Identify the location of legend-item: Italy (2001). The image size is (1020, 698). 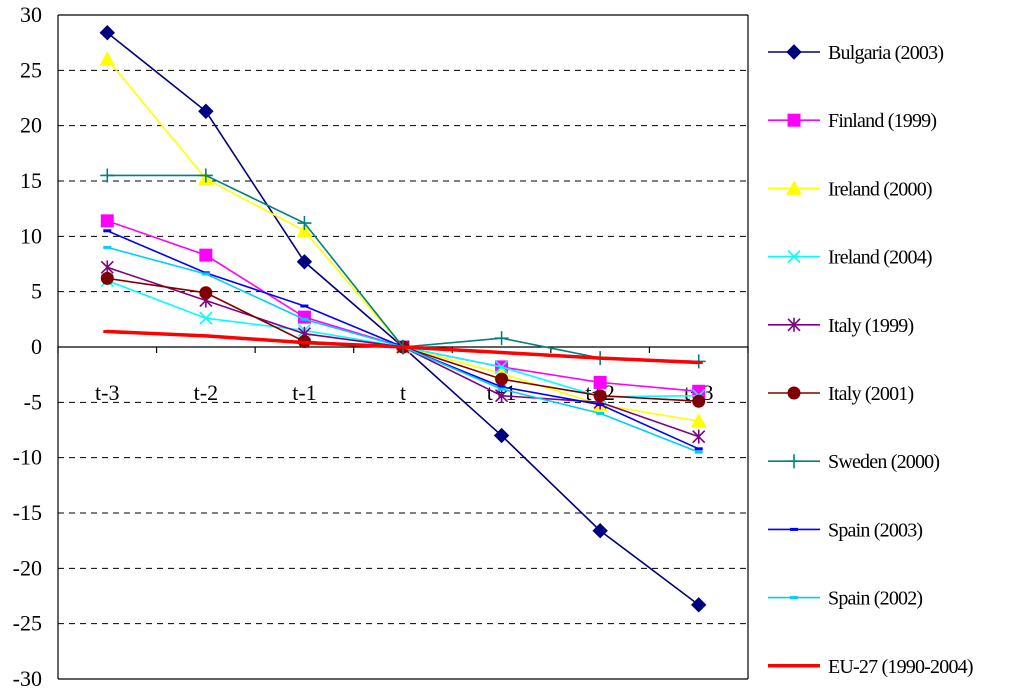
(841, 394).